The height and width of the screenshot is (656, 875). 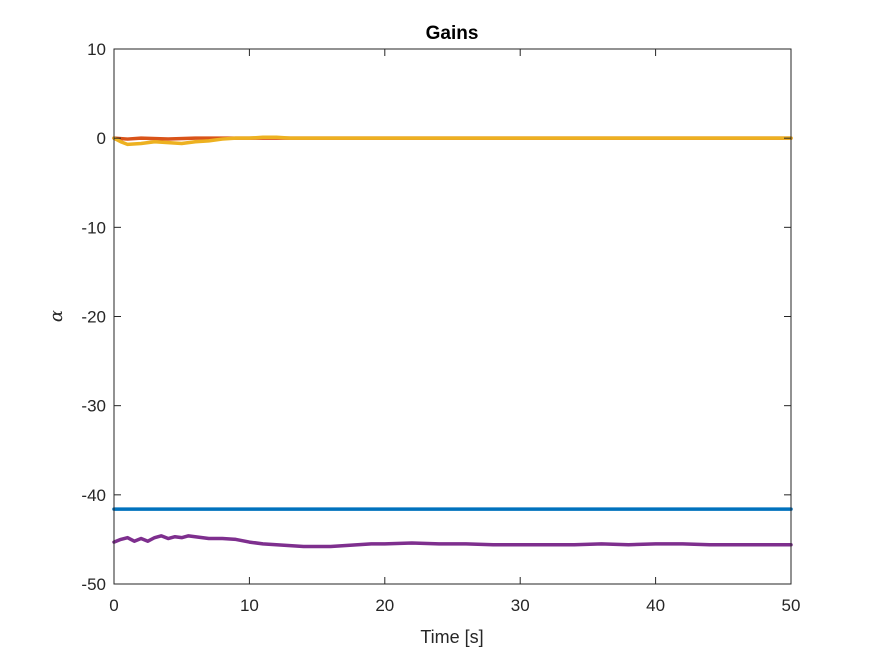 I want to click on y-tick-label: -40, so click(x=93, y=495).